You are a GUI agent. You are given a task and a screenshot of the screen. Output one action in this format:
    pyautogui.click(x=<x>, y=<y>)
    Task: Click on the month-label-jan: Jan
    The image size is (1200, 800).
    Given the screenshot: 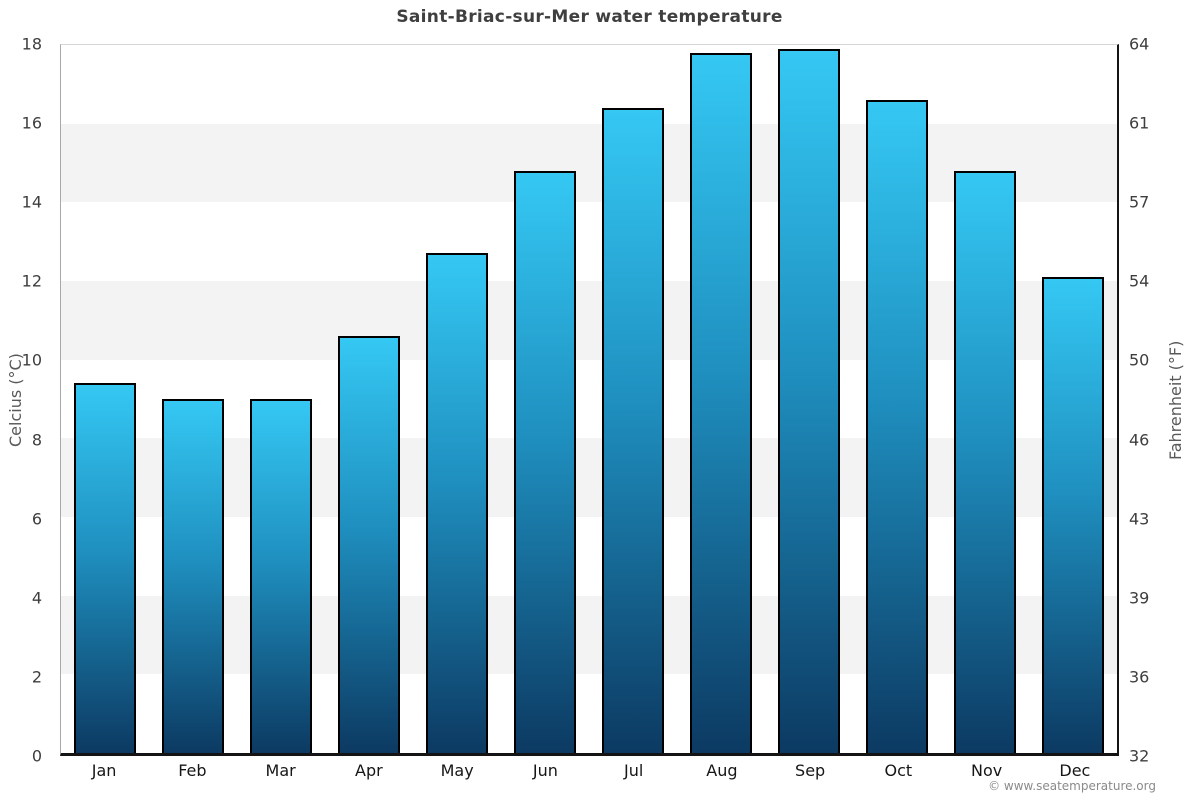 What is the action you would take?
    pyautogui.click(x=104, y=770)
    